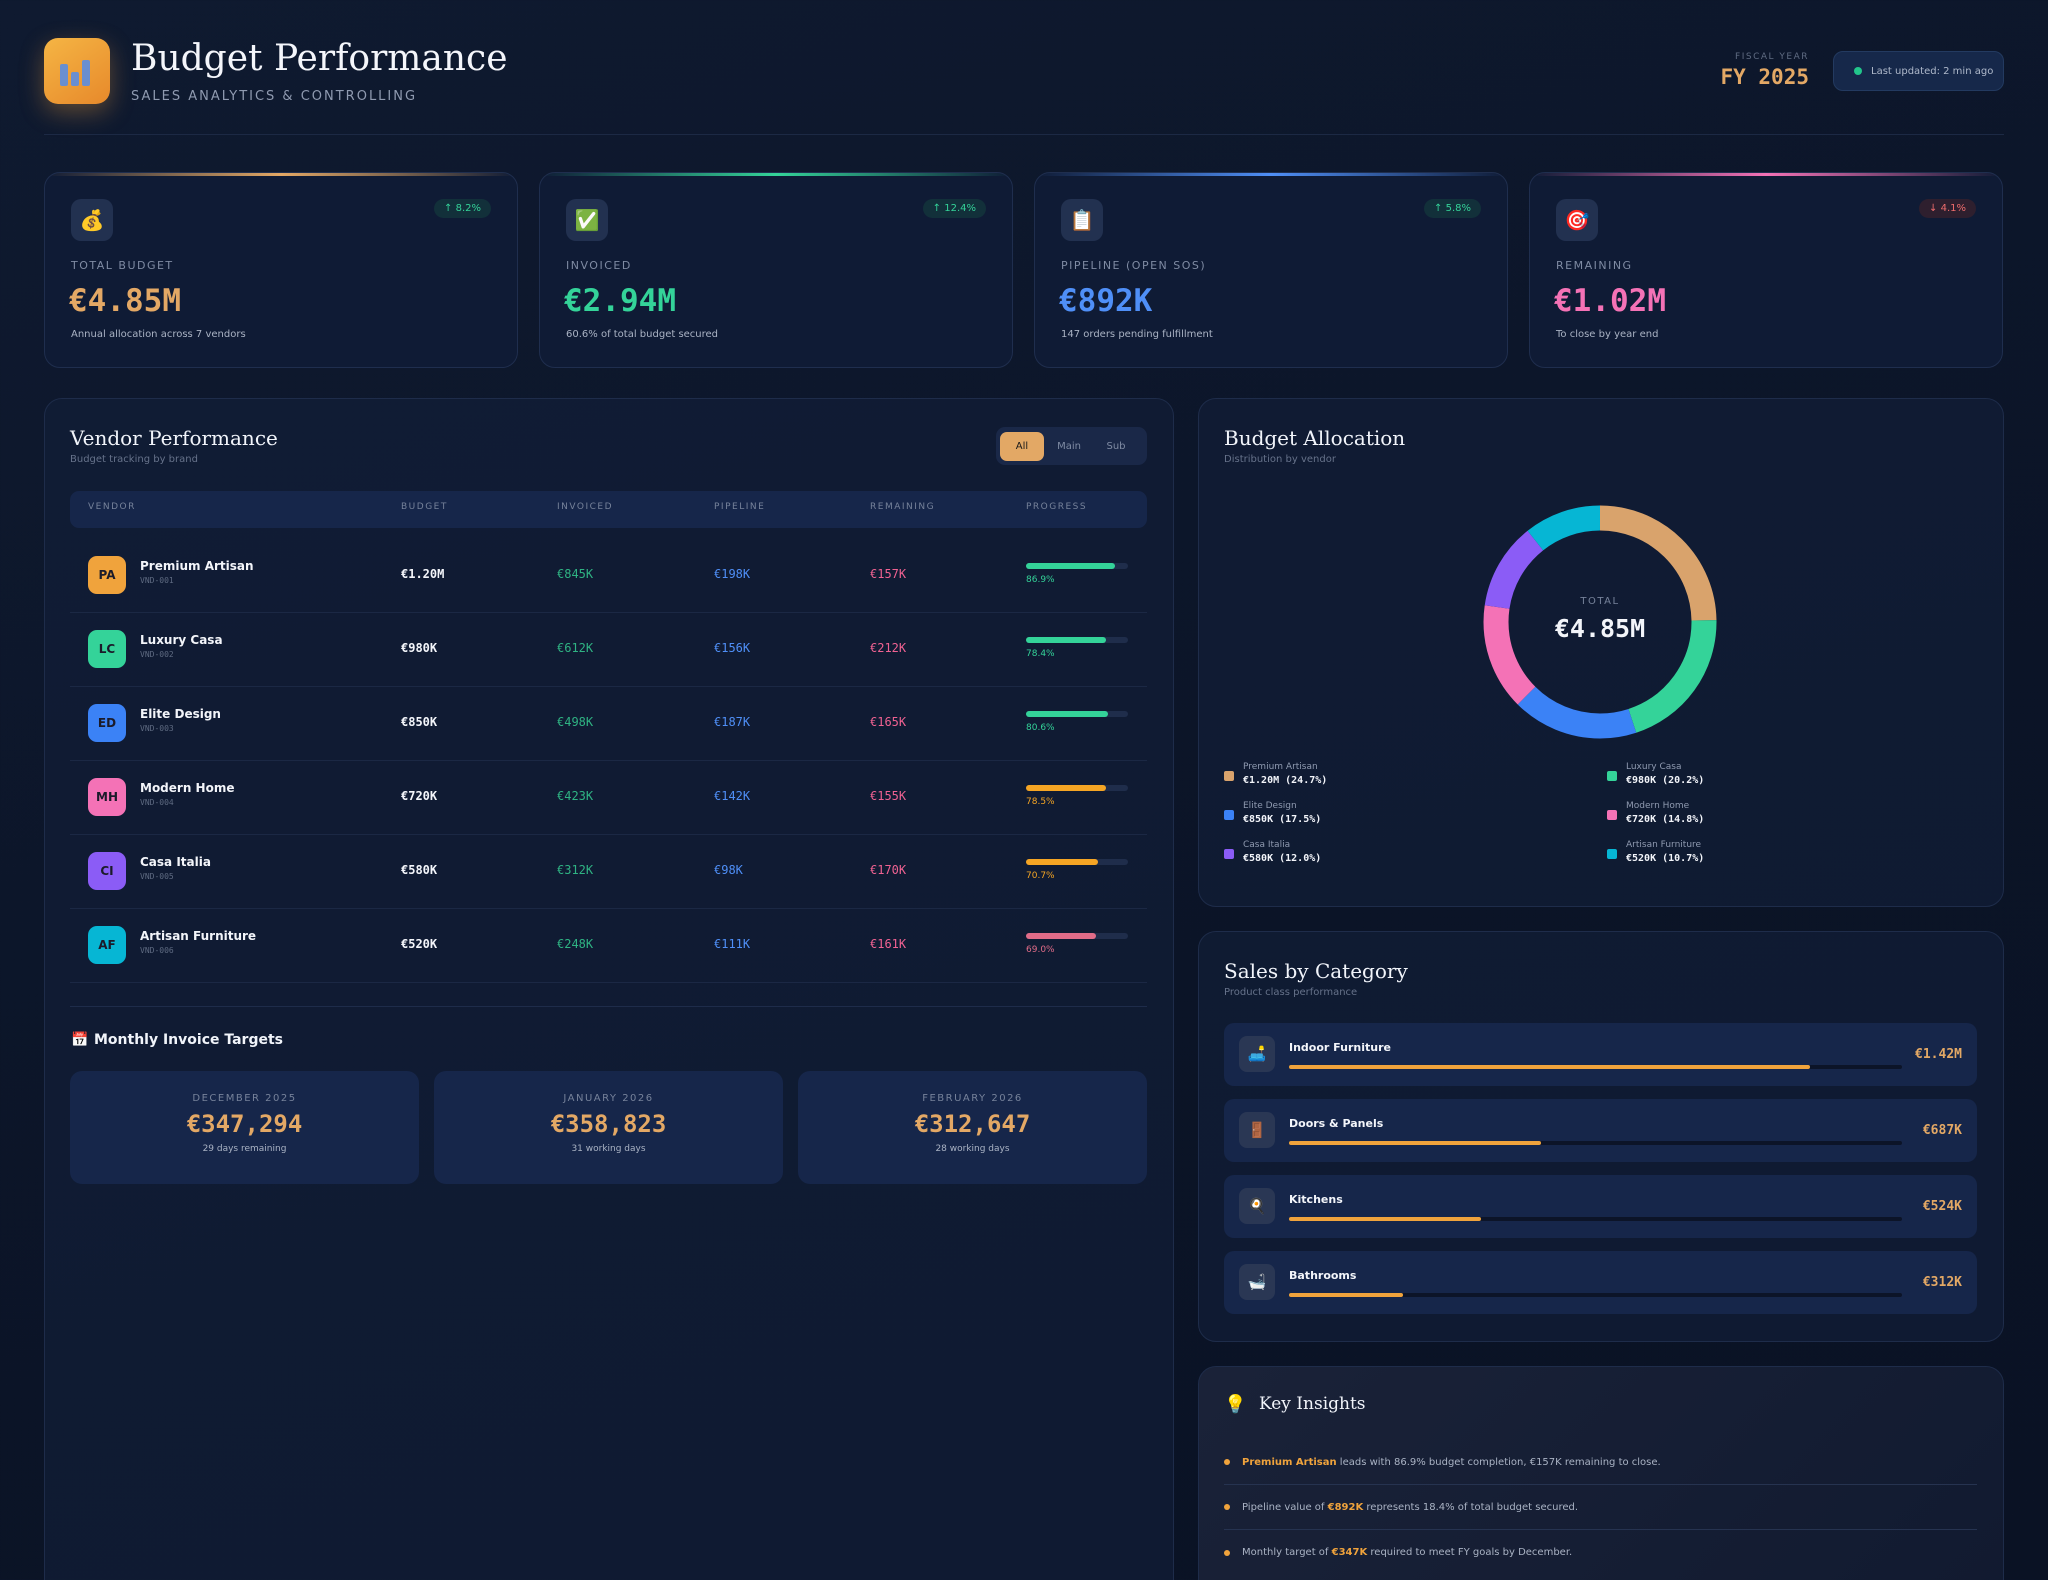 The height and width of the screenshot is (1580, 2048). I want to click on vendor-pipeline: €187K, so click(732, 722).